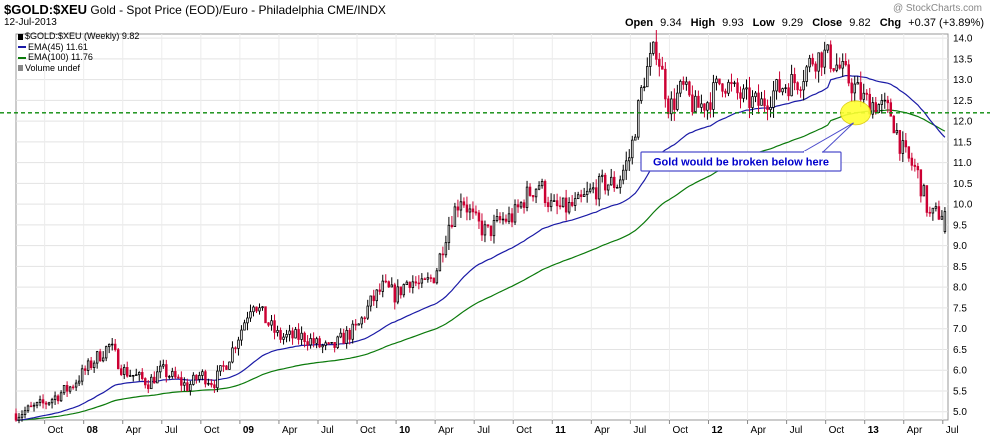 Image resolution: width=990 pixels, height=438 pixels. Describe the element at coordinates (960, 329) in the screenshot. I see `y-tick-label: 7.0` at that location.